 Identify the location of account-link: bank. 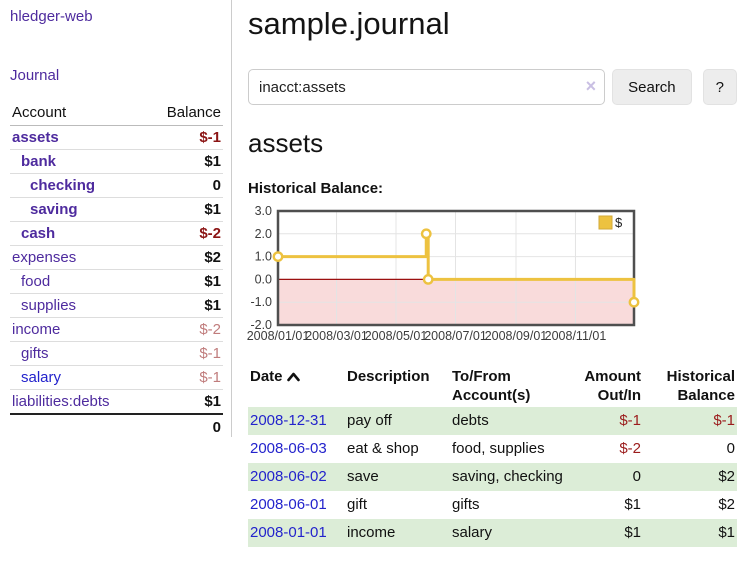
(39, 161).